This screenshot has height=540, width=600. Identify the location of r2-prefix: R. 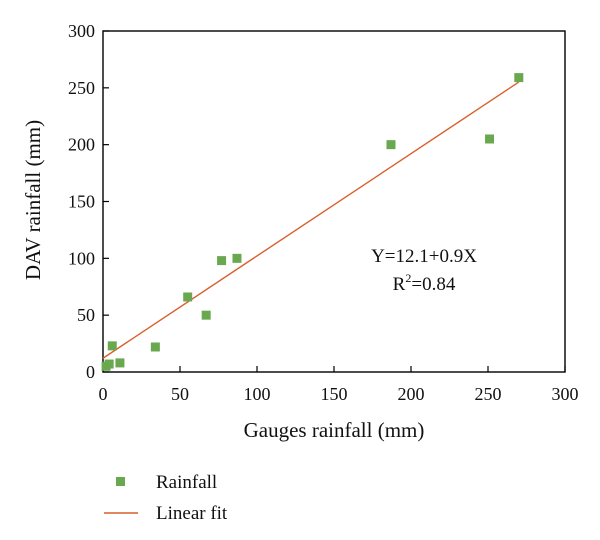
(399, 284).